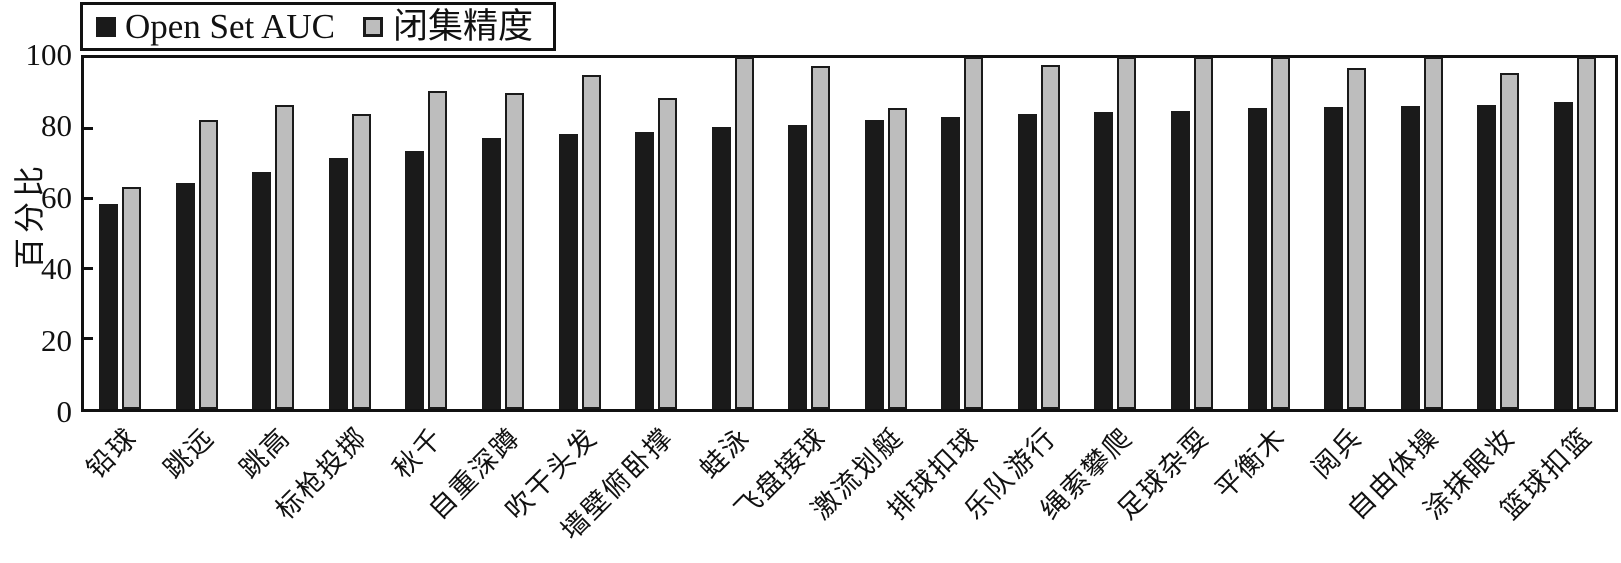  I want to click on legend-label-open-set-auc: Open Set AUC, so click(230, 26).